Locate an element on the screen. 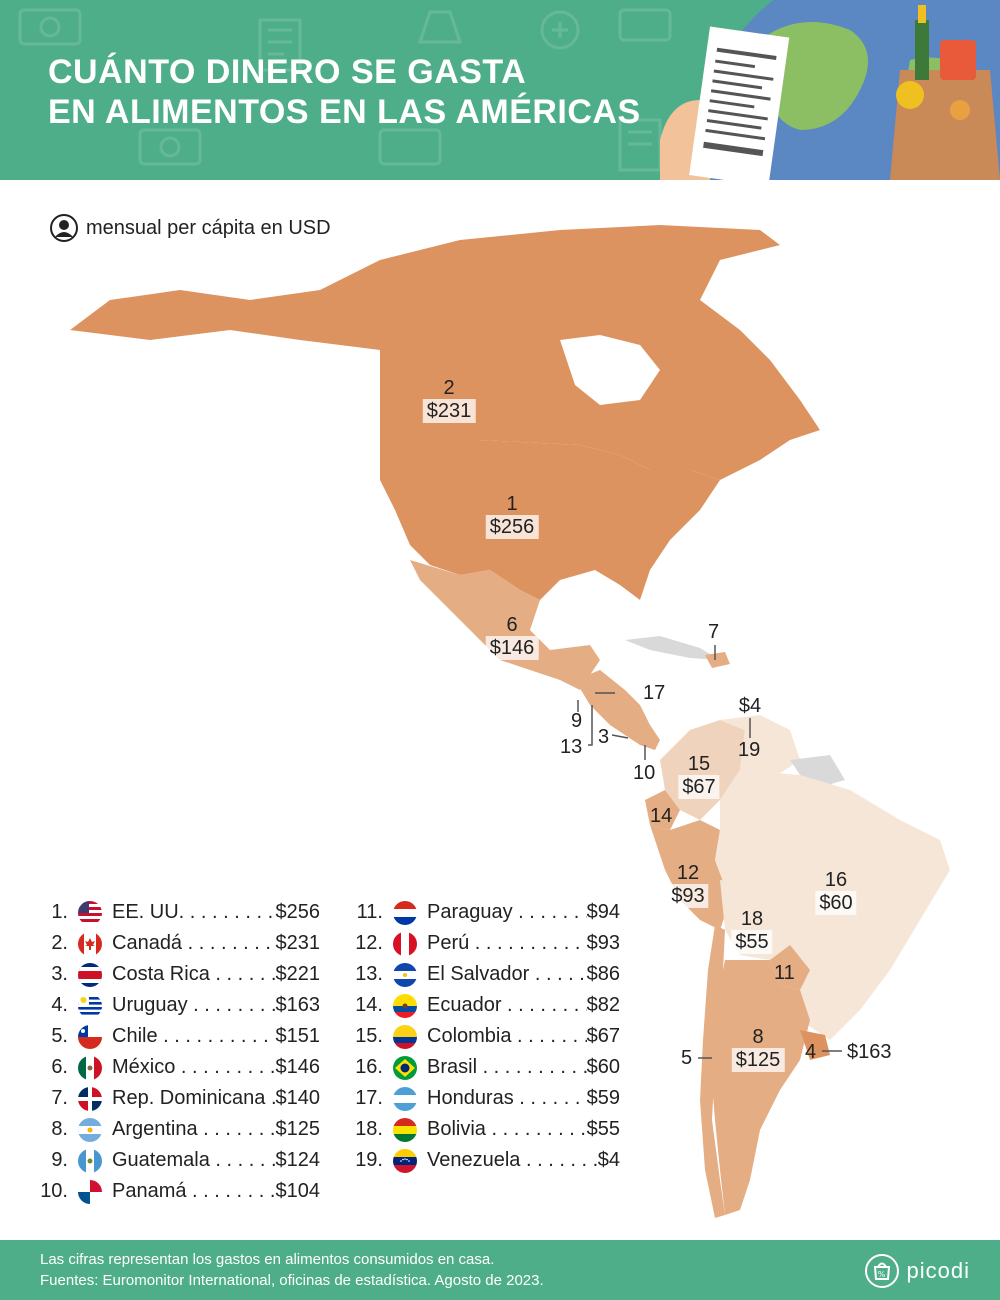  ranking-row: 1. EE. UU.$256 is located at coordinates (175, 912).